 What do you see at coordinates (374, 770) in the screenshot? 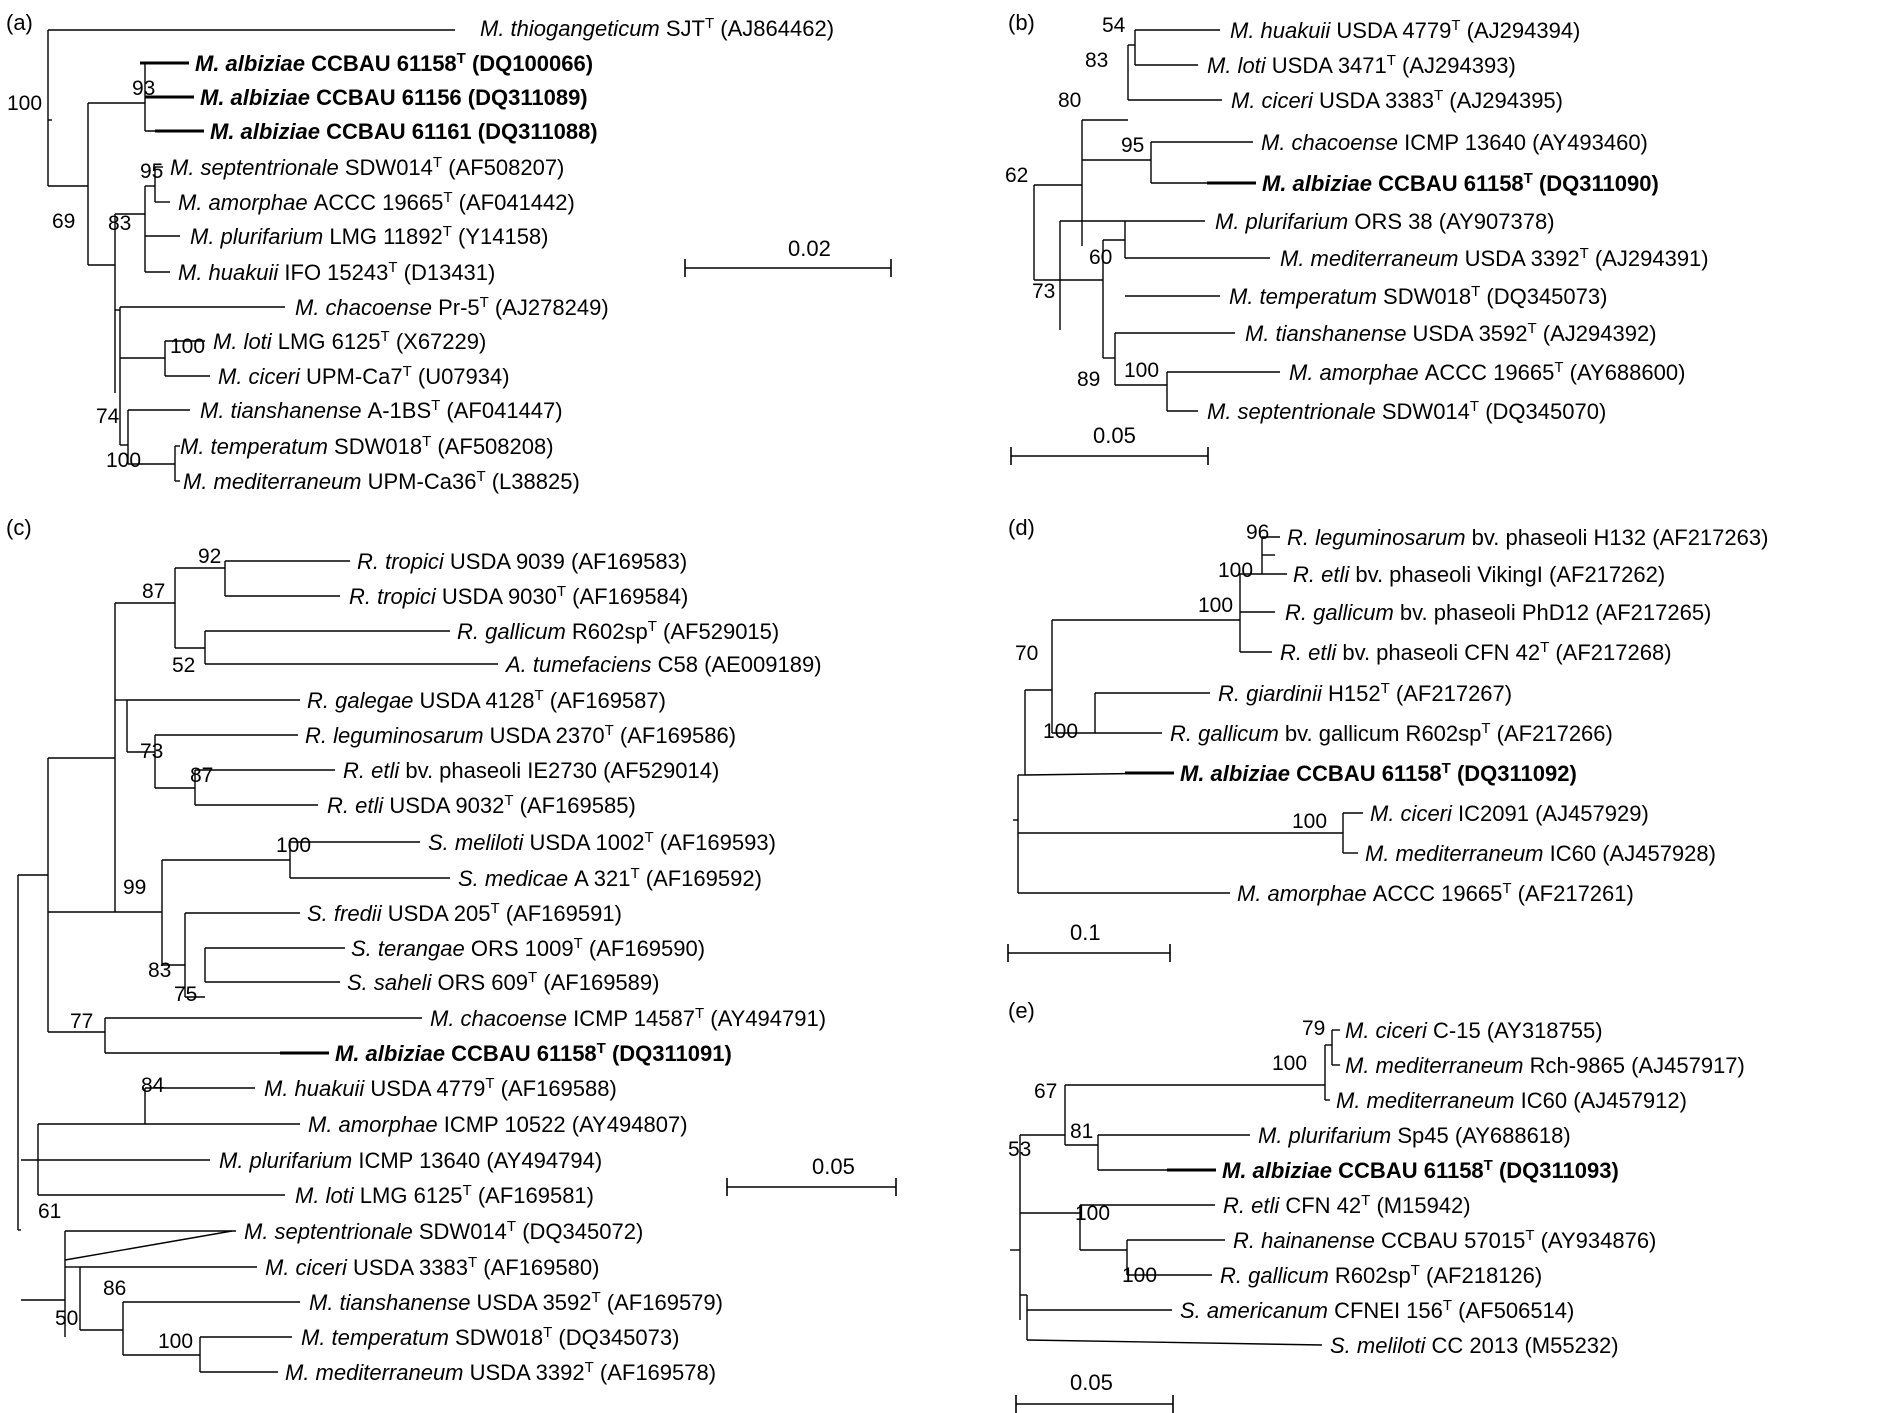
I see `taxon-species: R. etli` at bounding box center [374, 770].